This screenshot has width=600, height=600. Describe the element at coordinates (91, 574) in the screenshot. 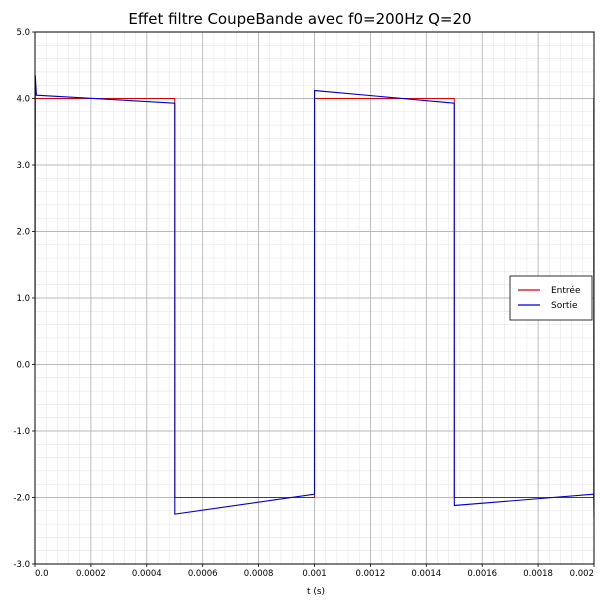

I see `x-tick-label: 0.0002` at that location.